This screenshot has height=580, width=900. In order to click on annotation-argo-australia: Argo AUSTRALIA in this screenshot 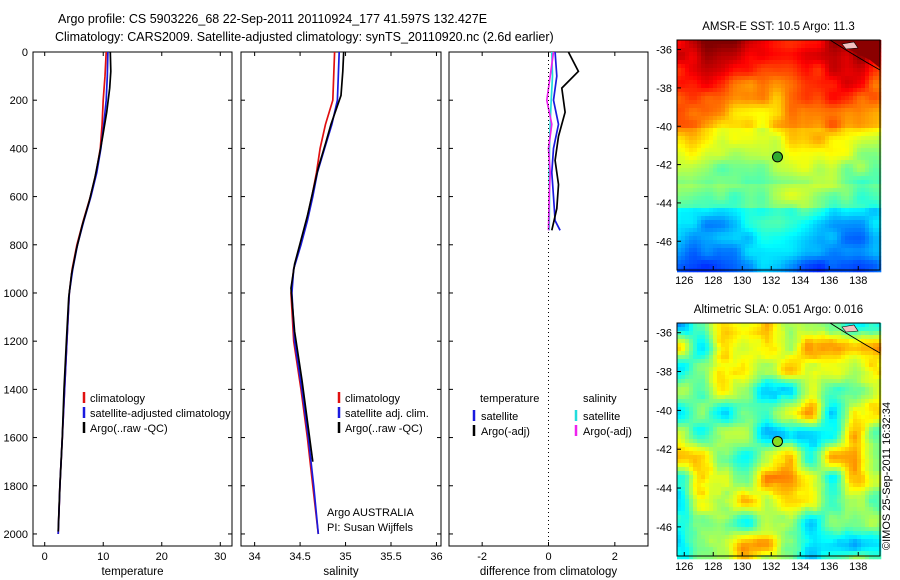, I will do `click(370, 513)`.